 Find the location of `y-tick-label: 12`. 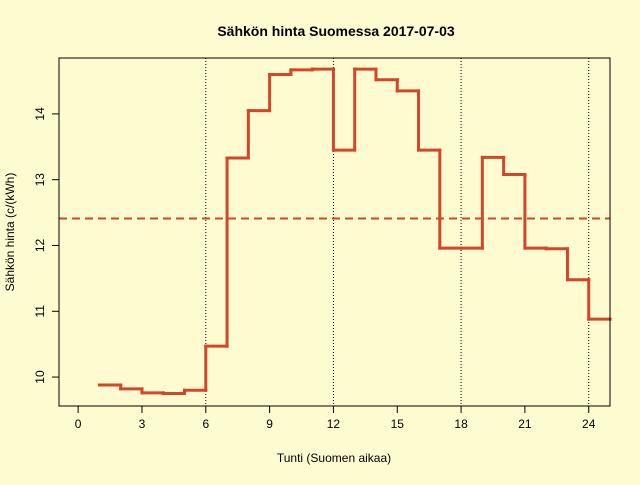

y-tick-label: 12 is located at coordinates (40, 245).